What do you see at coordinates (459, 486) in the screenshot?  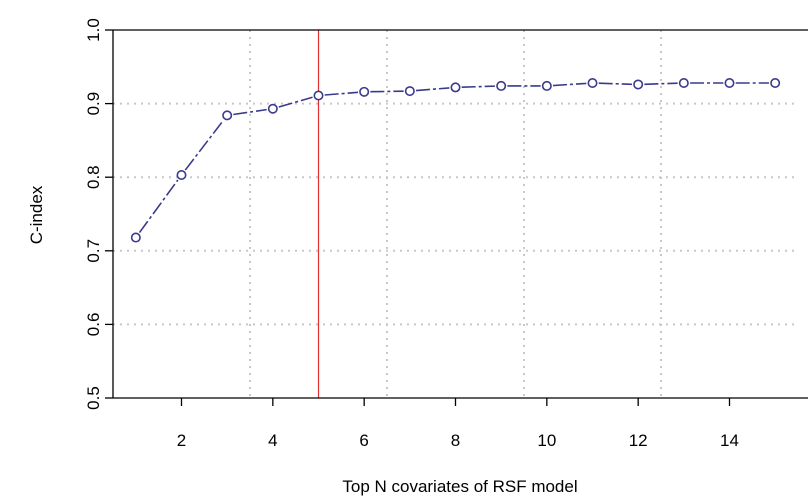 I see `x-axis-label: Top N covariates of RSF model` at bounding box center [459, 486].